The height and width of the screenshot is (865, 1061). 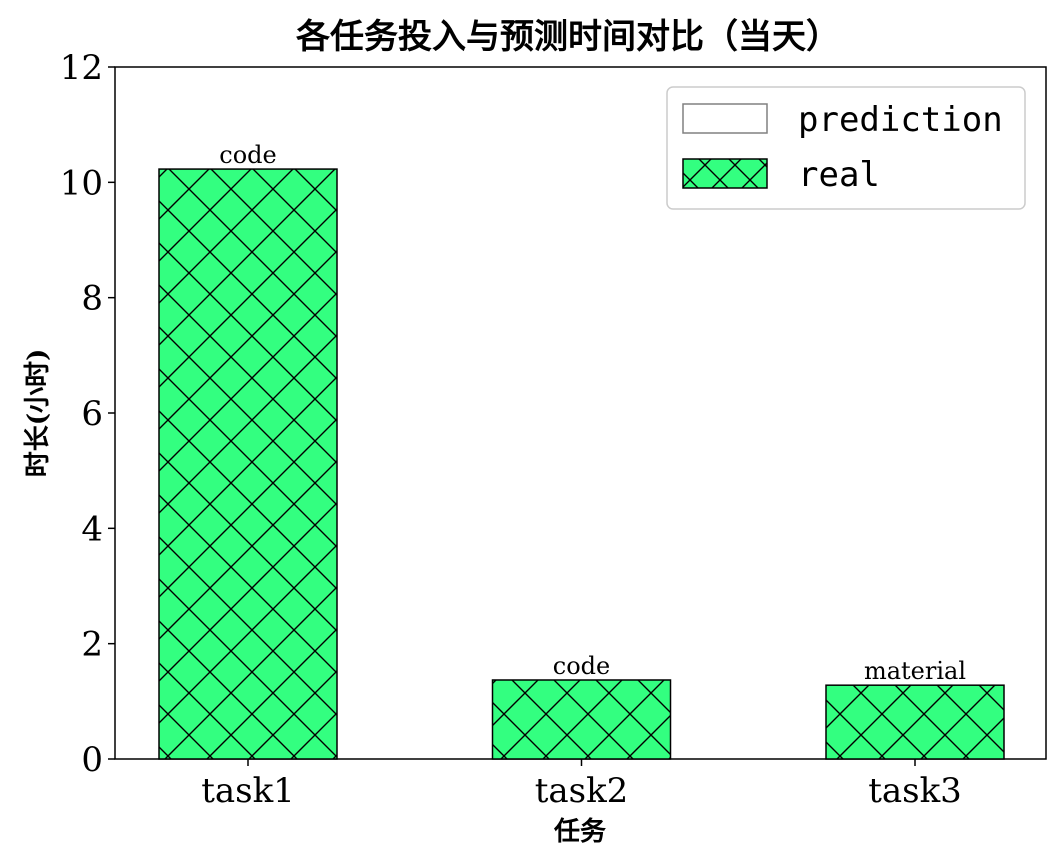 What do you see at coordinates (92, 529) in the screenshot?
I see `y-tick-label: 4` at bounding box center [92, 529].